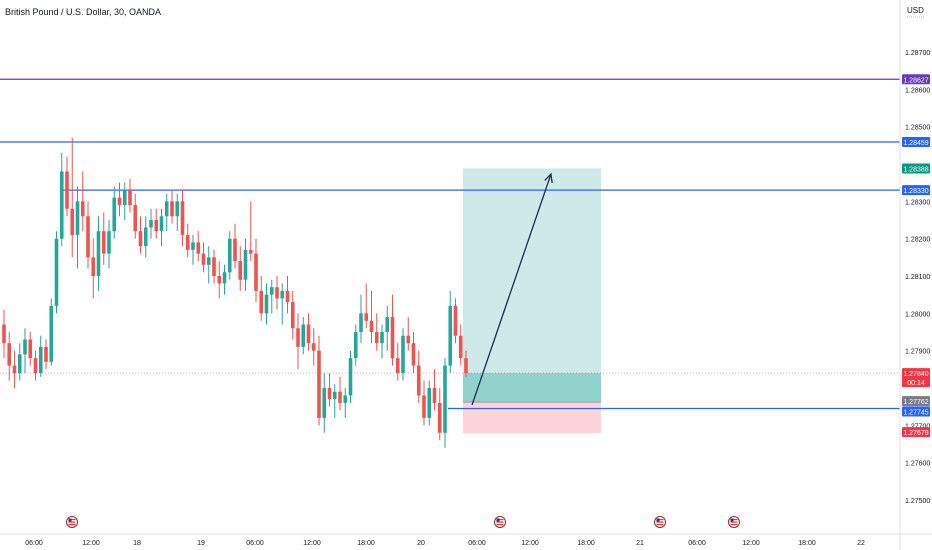 The image size is (932, 550). I want to click on target-label-bg, so click(916, 168).